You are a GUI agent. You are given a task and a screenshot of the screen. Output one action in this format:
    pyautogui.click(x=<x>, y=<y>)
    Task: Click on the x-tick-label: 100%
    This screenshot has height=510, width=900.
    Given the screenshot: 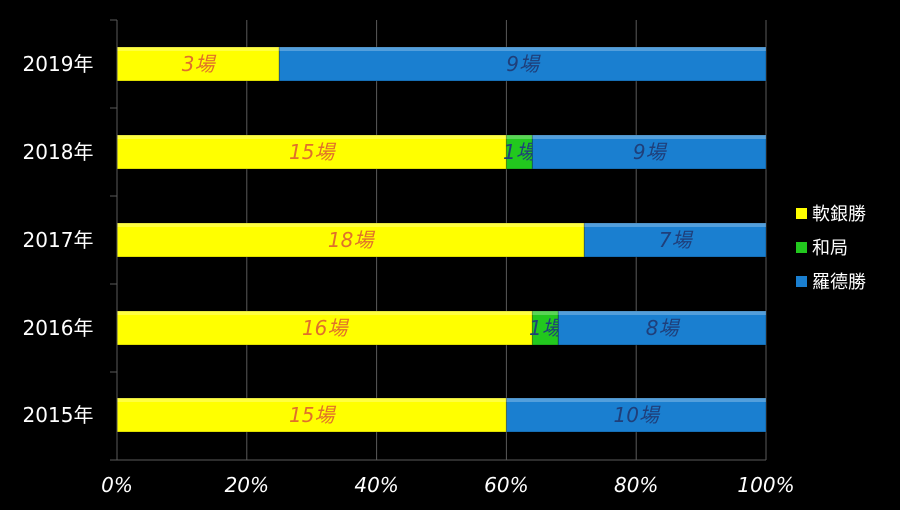 What is the action you would take?
    pyautogui.click(x=765, y=485)
    